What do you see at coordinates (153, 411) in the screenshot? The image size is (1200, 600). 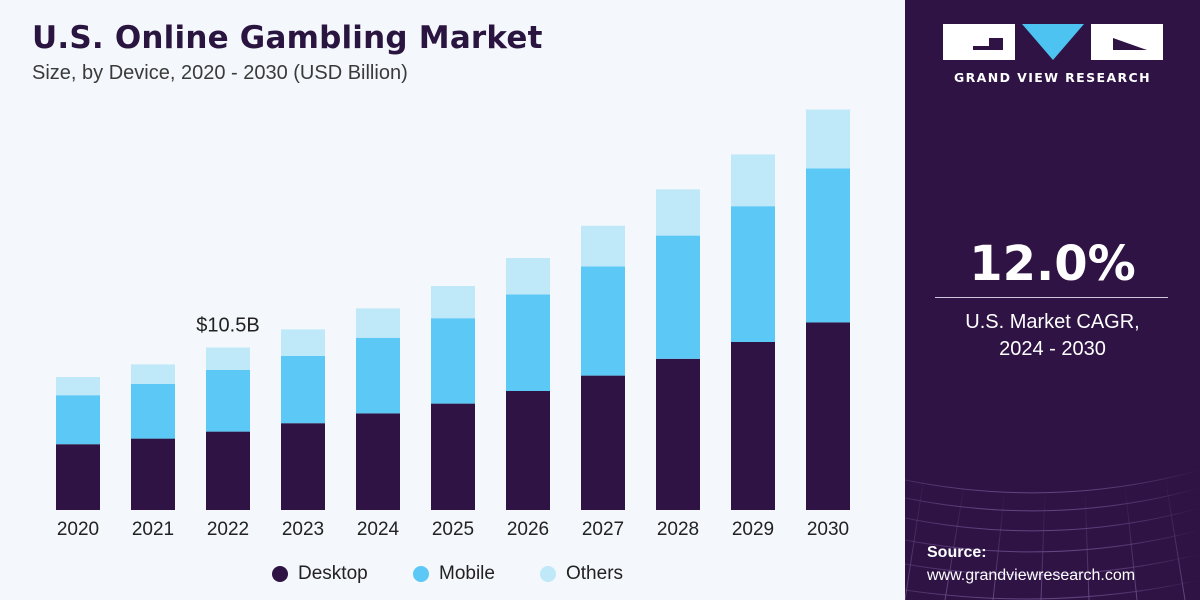 I see `bar-mobile-2021` at bounding box center [153, 411].